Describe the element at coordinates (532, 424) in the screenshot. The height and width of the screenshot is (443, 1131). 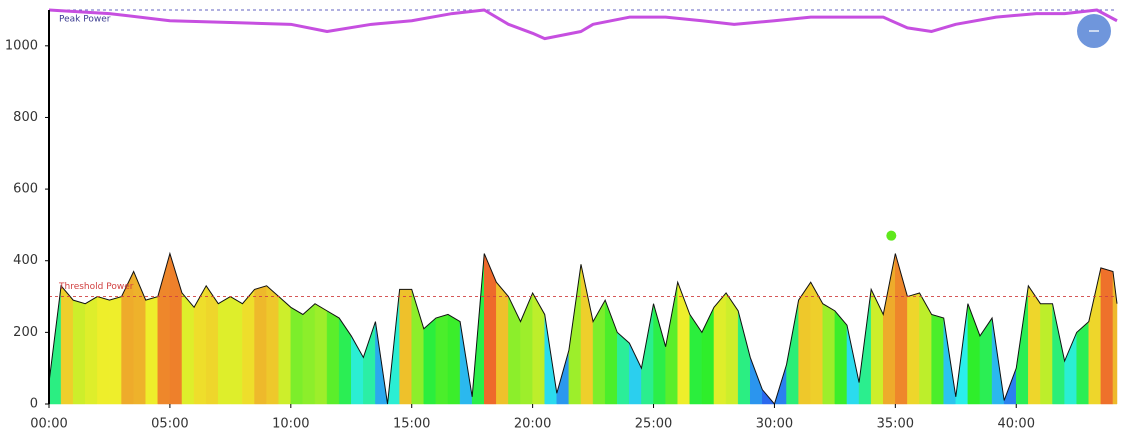
I see `x-tick-label: 20:00` at that location.